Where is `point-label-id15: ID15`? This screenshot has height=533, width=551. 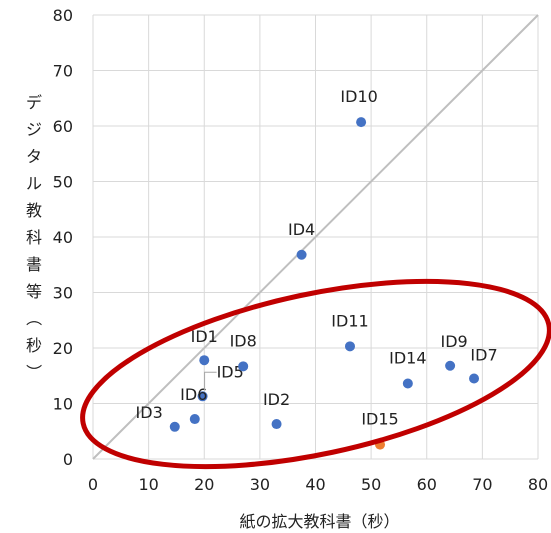 point-label-id15: ID15 is located at coordinates (379, 419).